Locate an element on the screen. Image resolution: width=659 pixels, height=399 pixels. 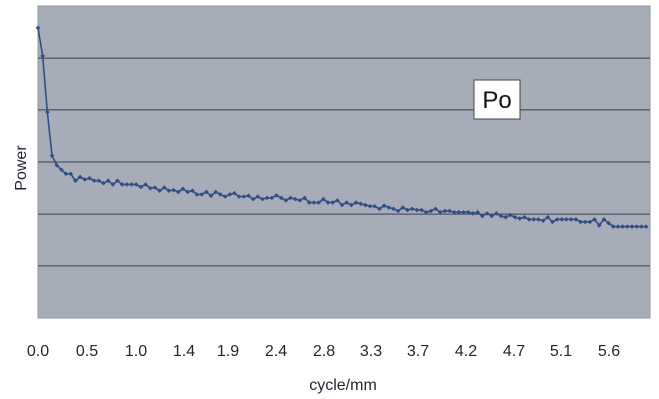
x-axis-ticks: 0.0 0.5 1.0 1.4 1.9 2.4 2.8 3.3 3.7 4.2 4.7 5.1 5.6 is located at coordinates (323, 351).